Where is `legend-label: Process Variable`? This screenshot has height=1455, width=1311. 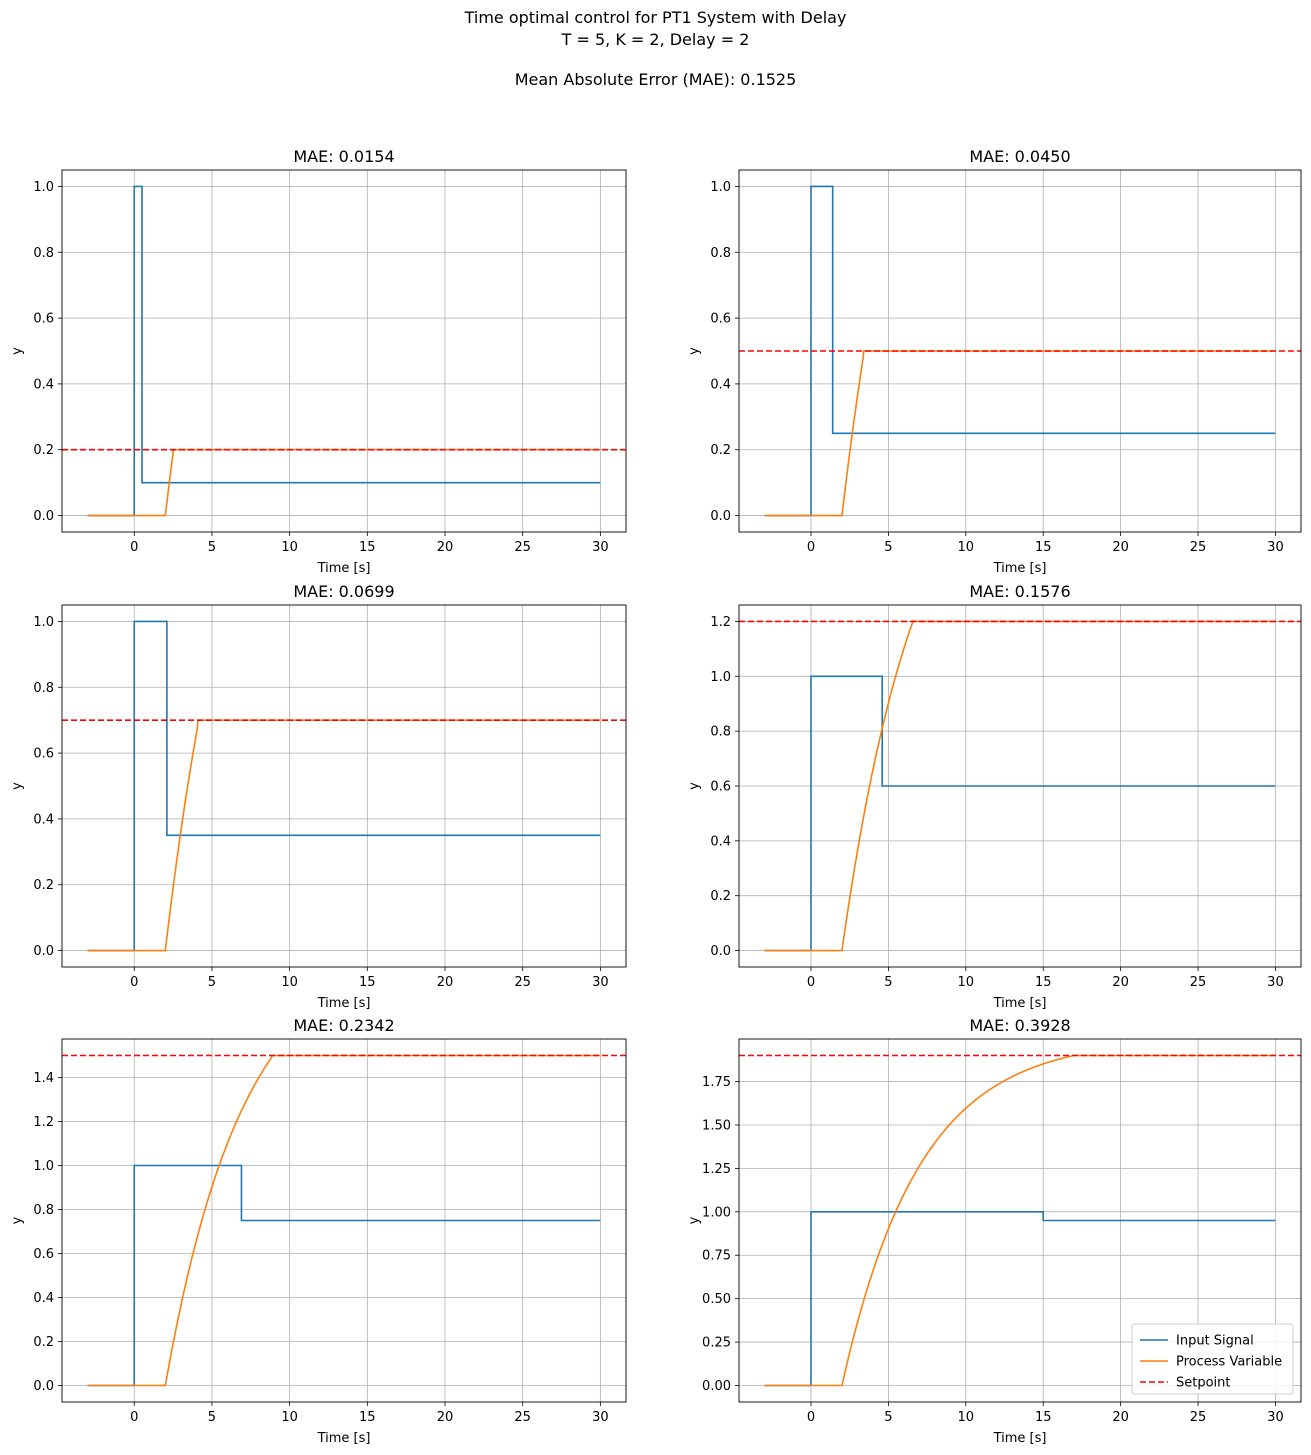
legend-label: Process Variable is located at coordinates (1229, 1362).